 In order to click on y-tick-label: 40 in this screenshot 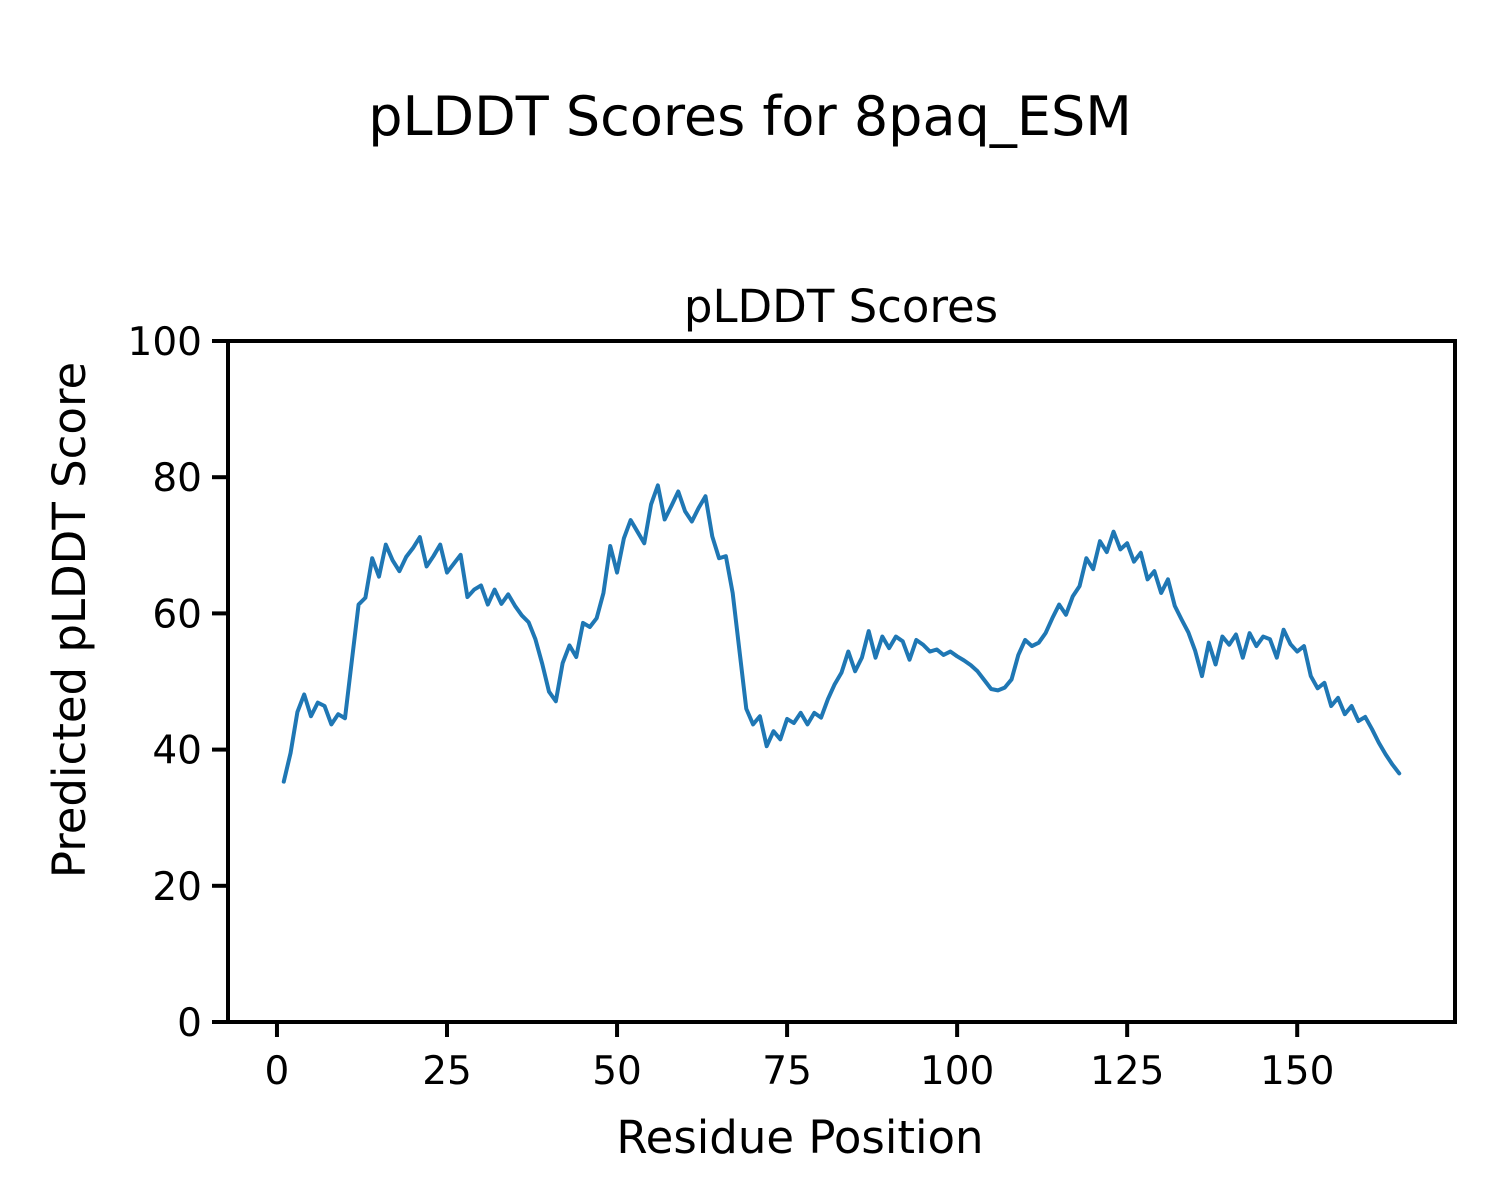, I will do `click(177, 751)`.